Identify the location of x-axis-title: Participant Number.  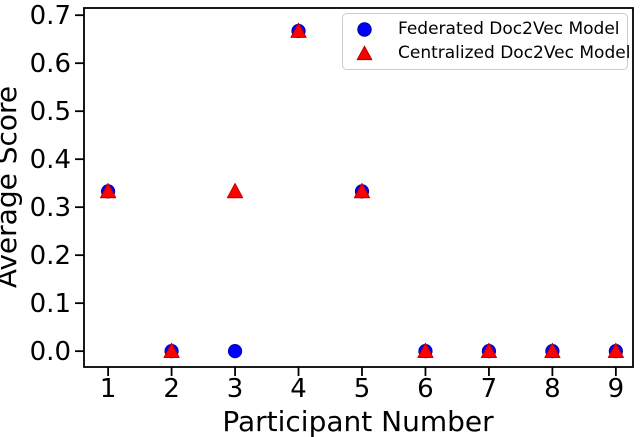
(358, 421).